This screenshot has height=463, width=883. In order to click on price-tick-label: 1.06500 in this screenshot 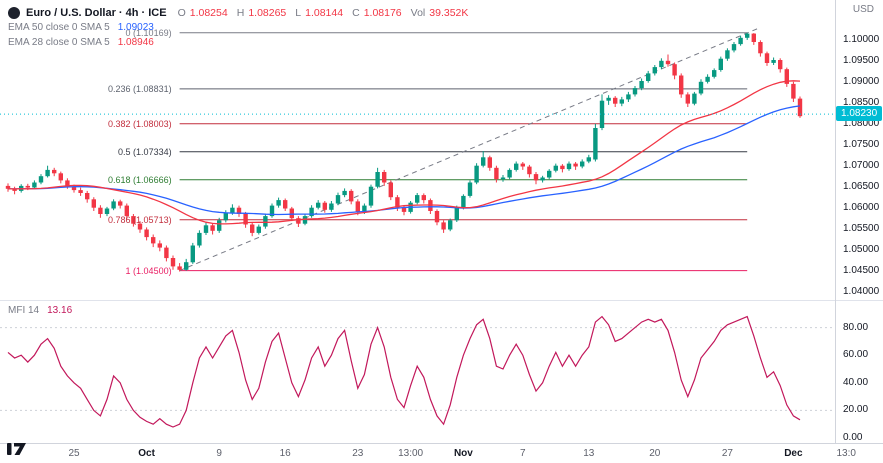, I will do `click(861, 186)`.